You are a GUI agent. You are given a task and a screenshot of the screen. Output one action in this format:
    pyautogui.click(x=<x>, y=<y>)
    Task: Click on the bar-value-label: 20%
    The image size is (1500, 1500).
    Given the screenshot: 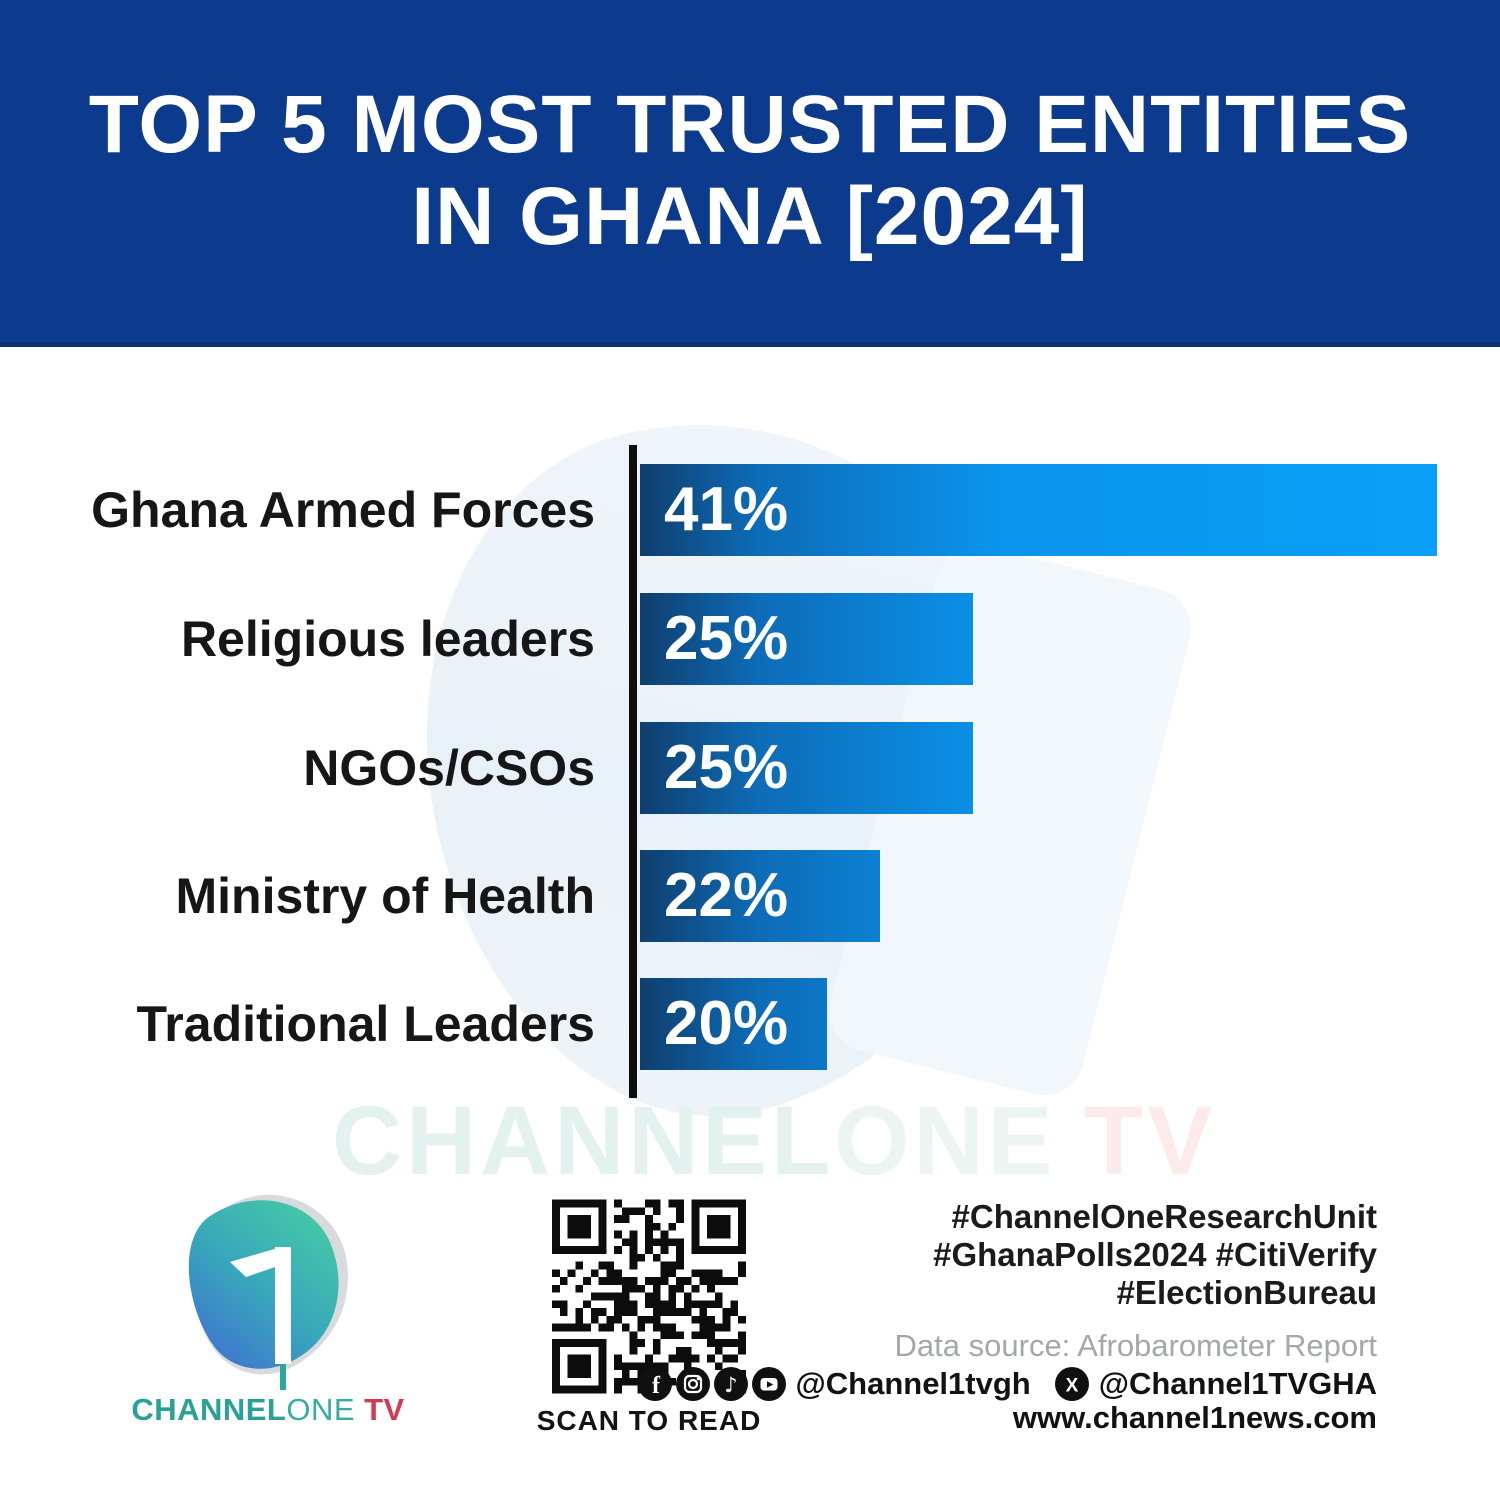 What is the action you would take?
    pyautogui.click(x=726, y=1023)
    